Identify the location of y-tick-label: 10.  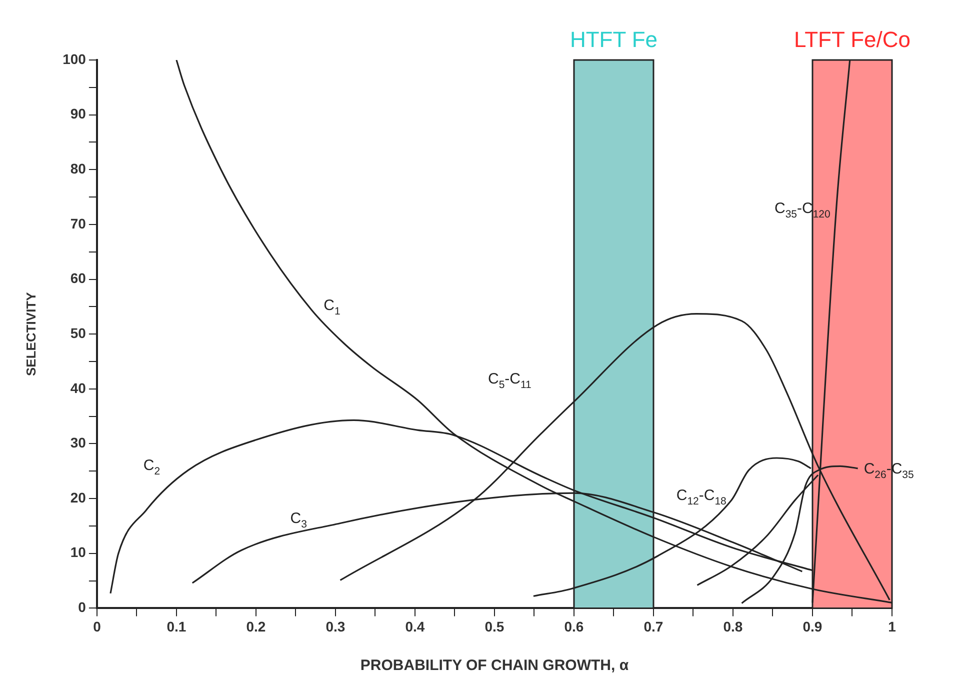
(78, 552).